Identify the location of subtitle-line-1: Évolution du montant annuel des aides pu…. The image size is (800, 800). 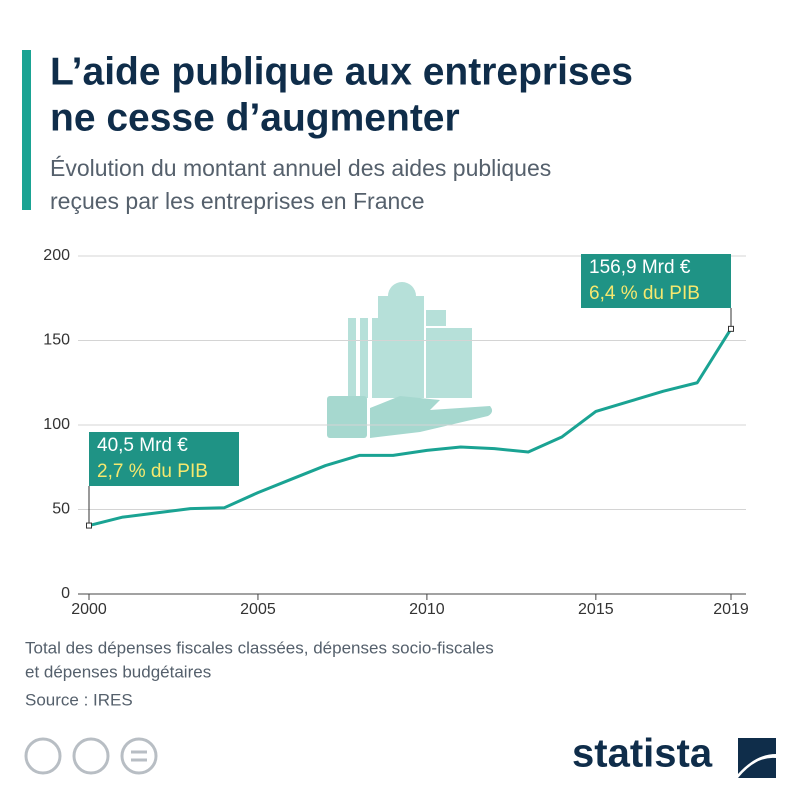
(300, 168).